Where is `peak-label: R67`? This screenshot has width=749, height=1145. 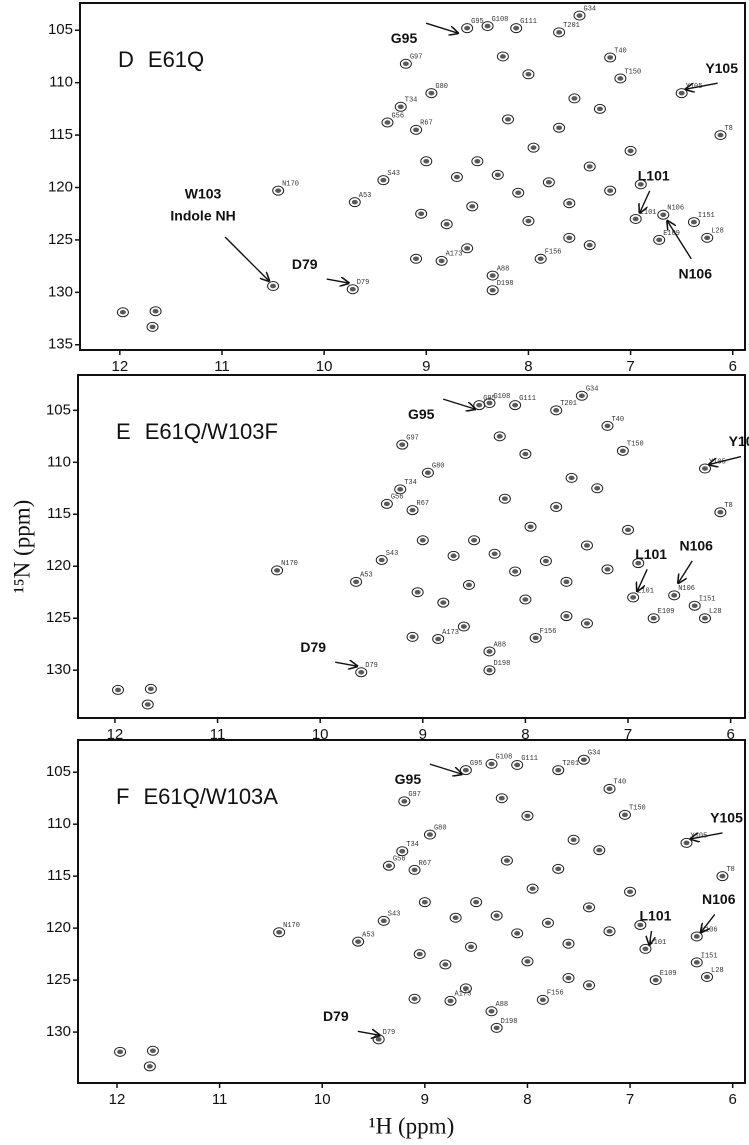
peak-label: R67 is located at coordinates (423, 504).